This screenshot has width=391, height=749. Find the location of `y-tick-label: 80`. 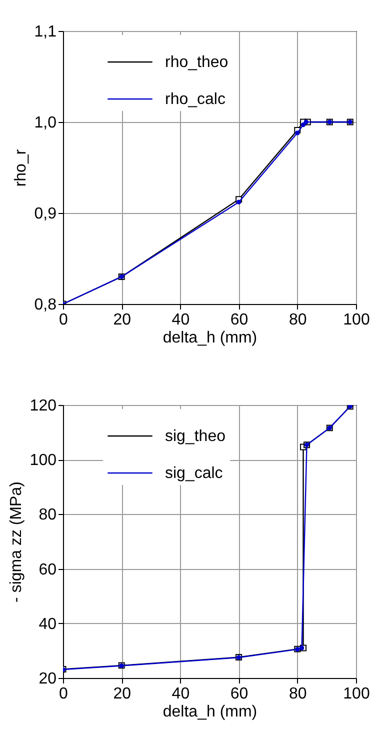

y-tick-label: 80 is located at coordinates (47, 515).